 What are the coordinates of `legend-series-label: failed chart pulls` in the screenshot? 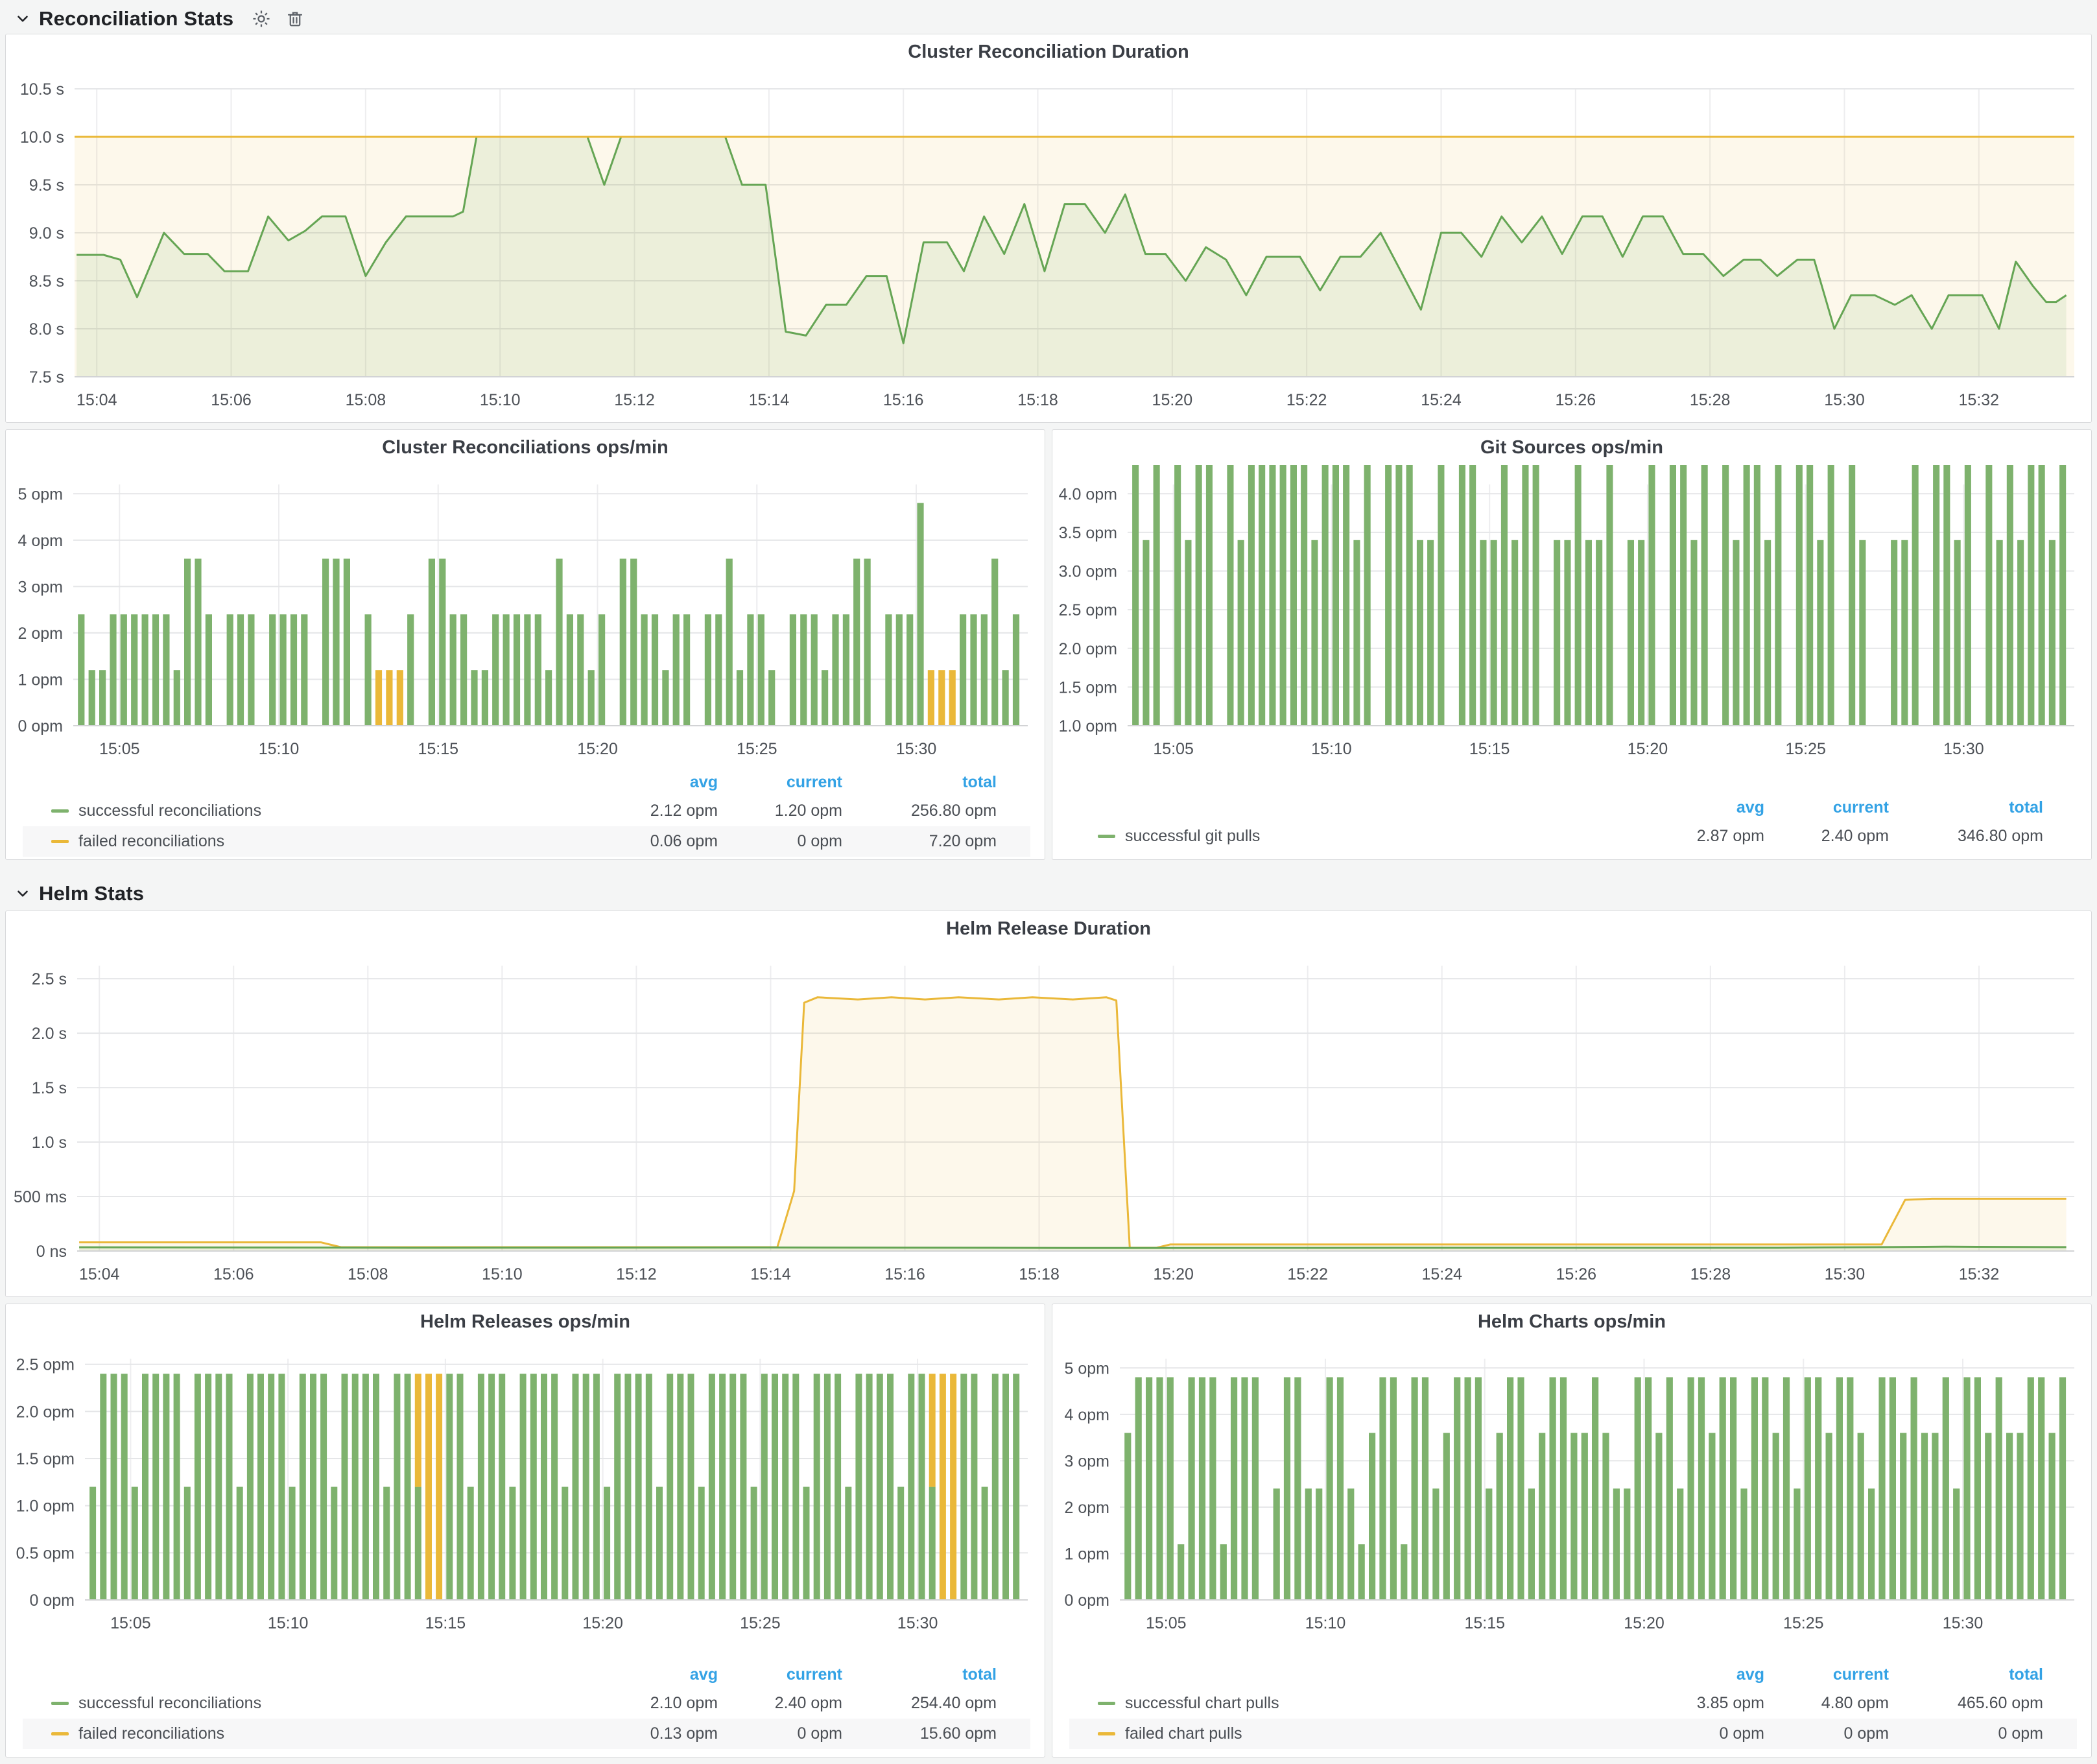 It's located at (1183, 1734).